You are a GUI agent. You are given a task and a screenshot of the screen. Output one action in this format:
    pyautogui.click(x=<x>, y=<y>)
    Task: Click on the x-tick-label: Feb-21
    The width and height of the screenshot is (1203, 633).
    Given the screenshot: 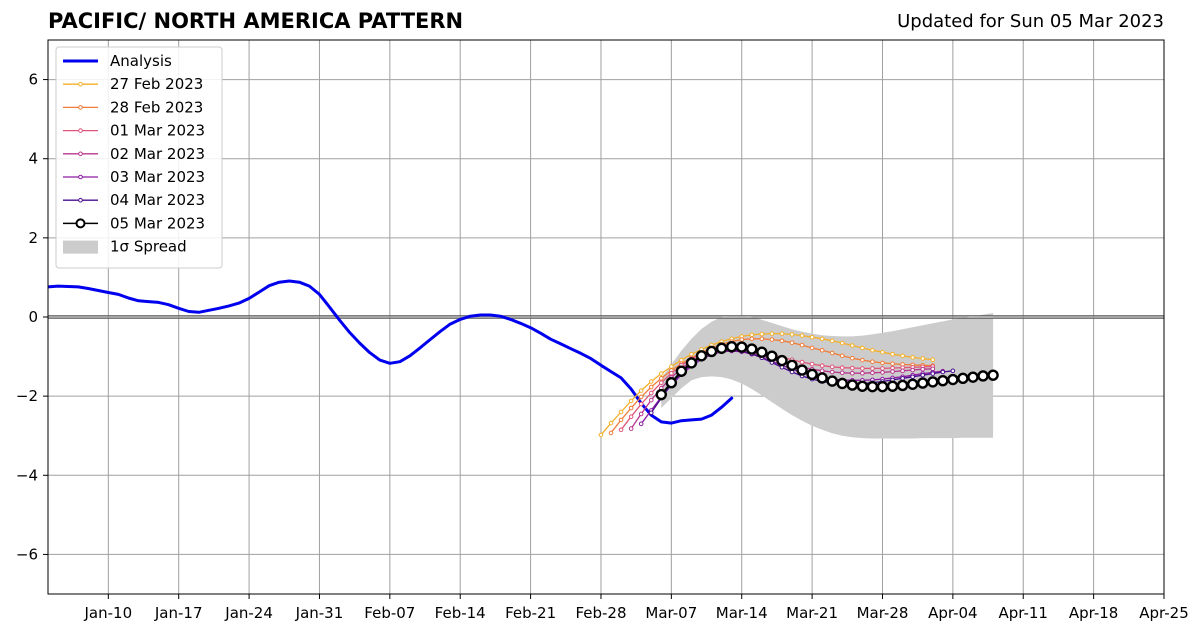 What is the action you would take?
    pyautogui.click(x=530, y=613)
    